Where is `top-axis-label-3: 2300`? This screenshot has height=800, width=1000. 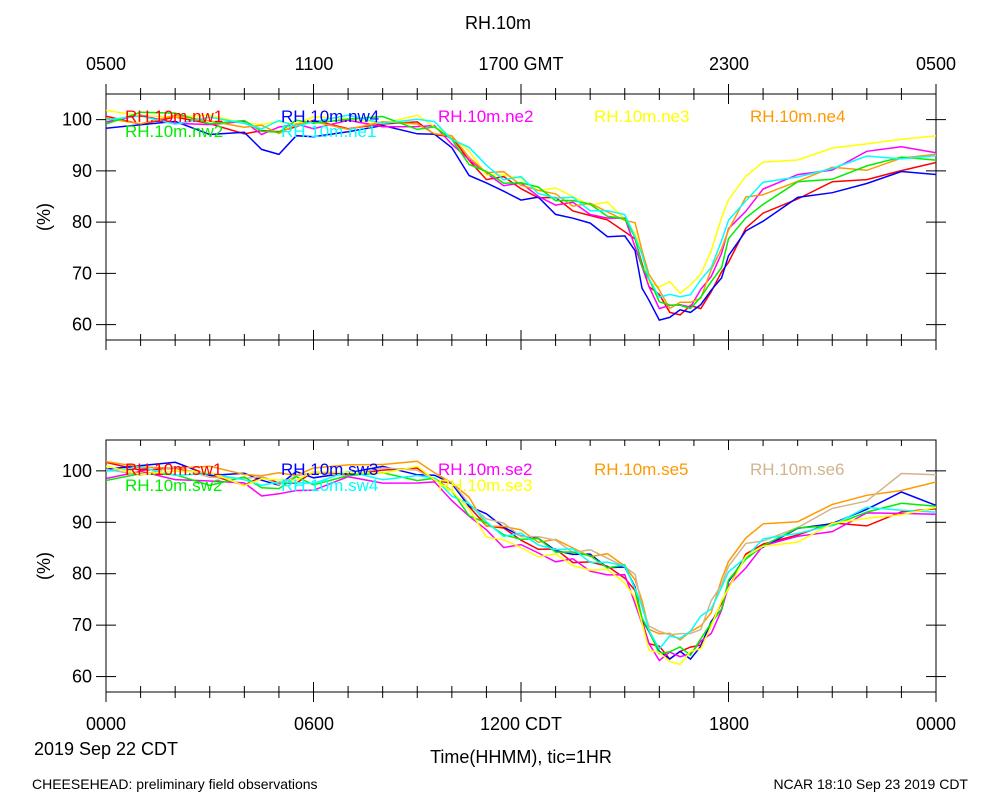 top-axis-label-3: 2300 is located at coordinates (729, 64).